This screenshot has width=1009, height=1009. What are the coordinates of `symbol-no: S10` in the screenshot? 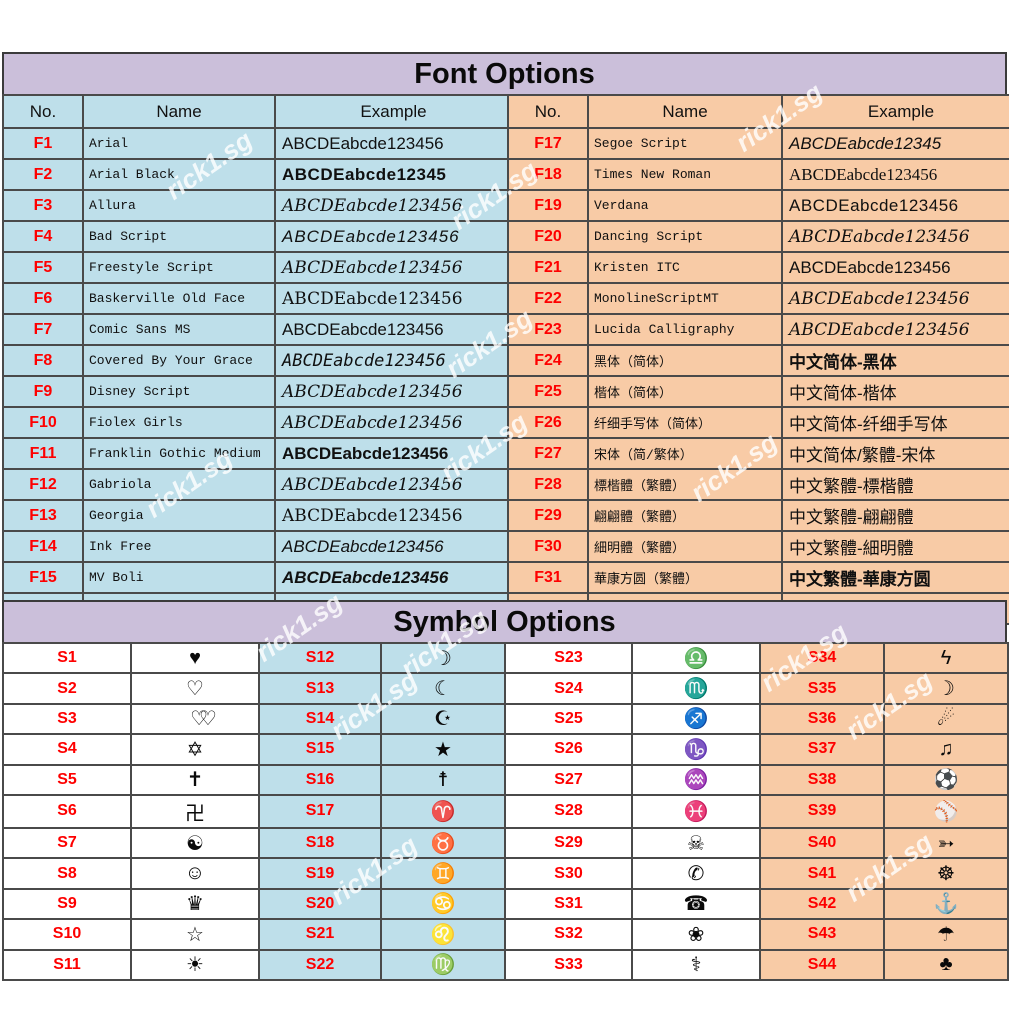 It's located at (67, 934).